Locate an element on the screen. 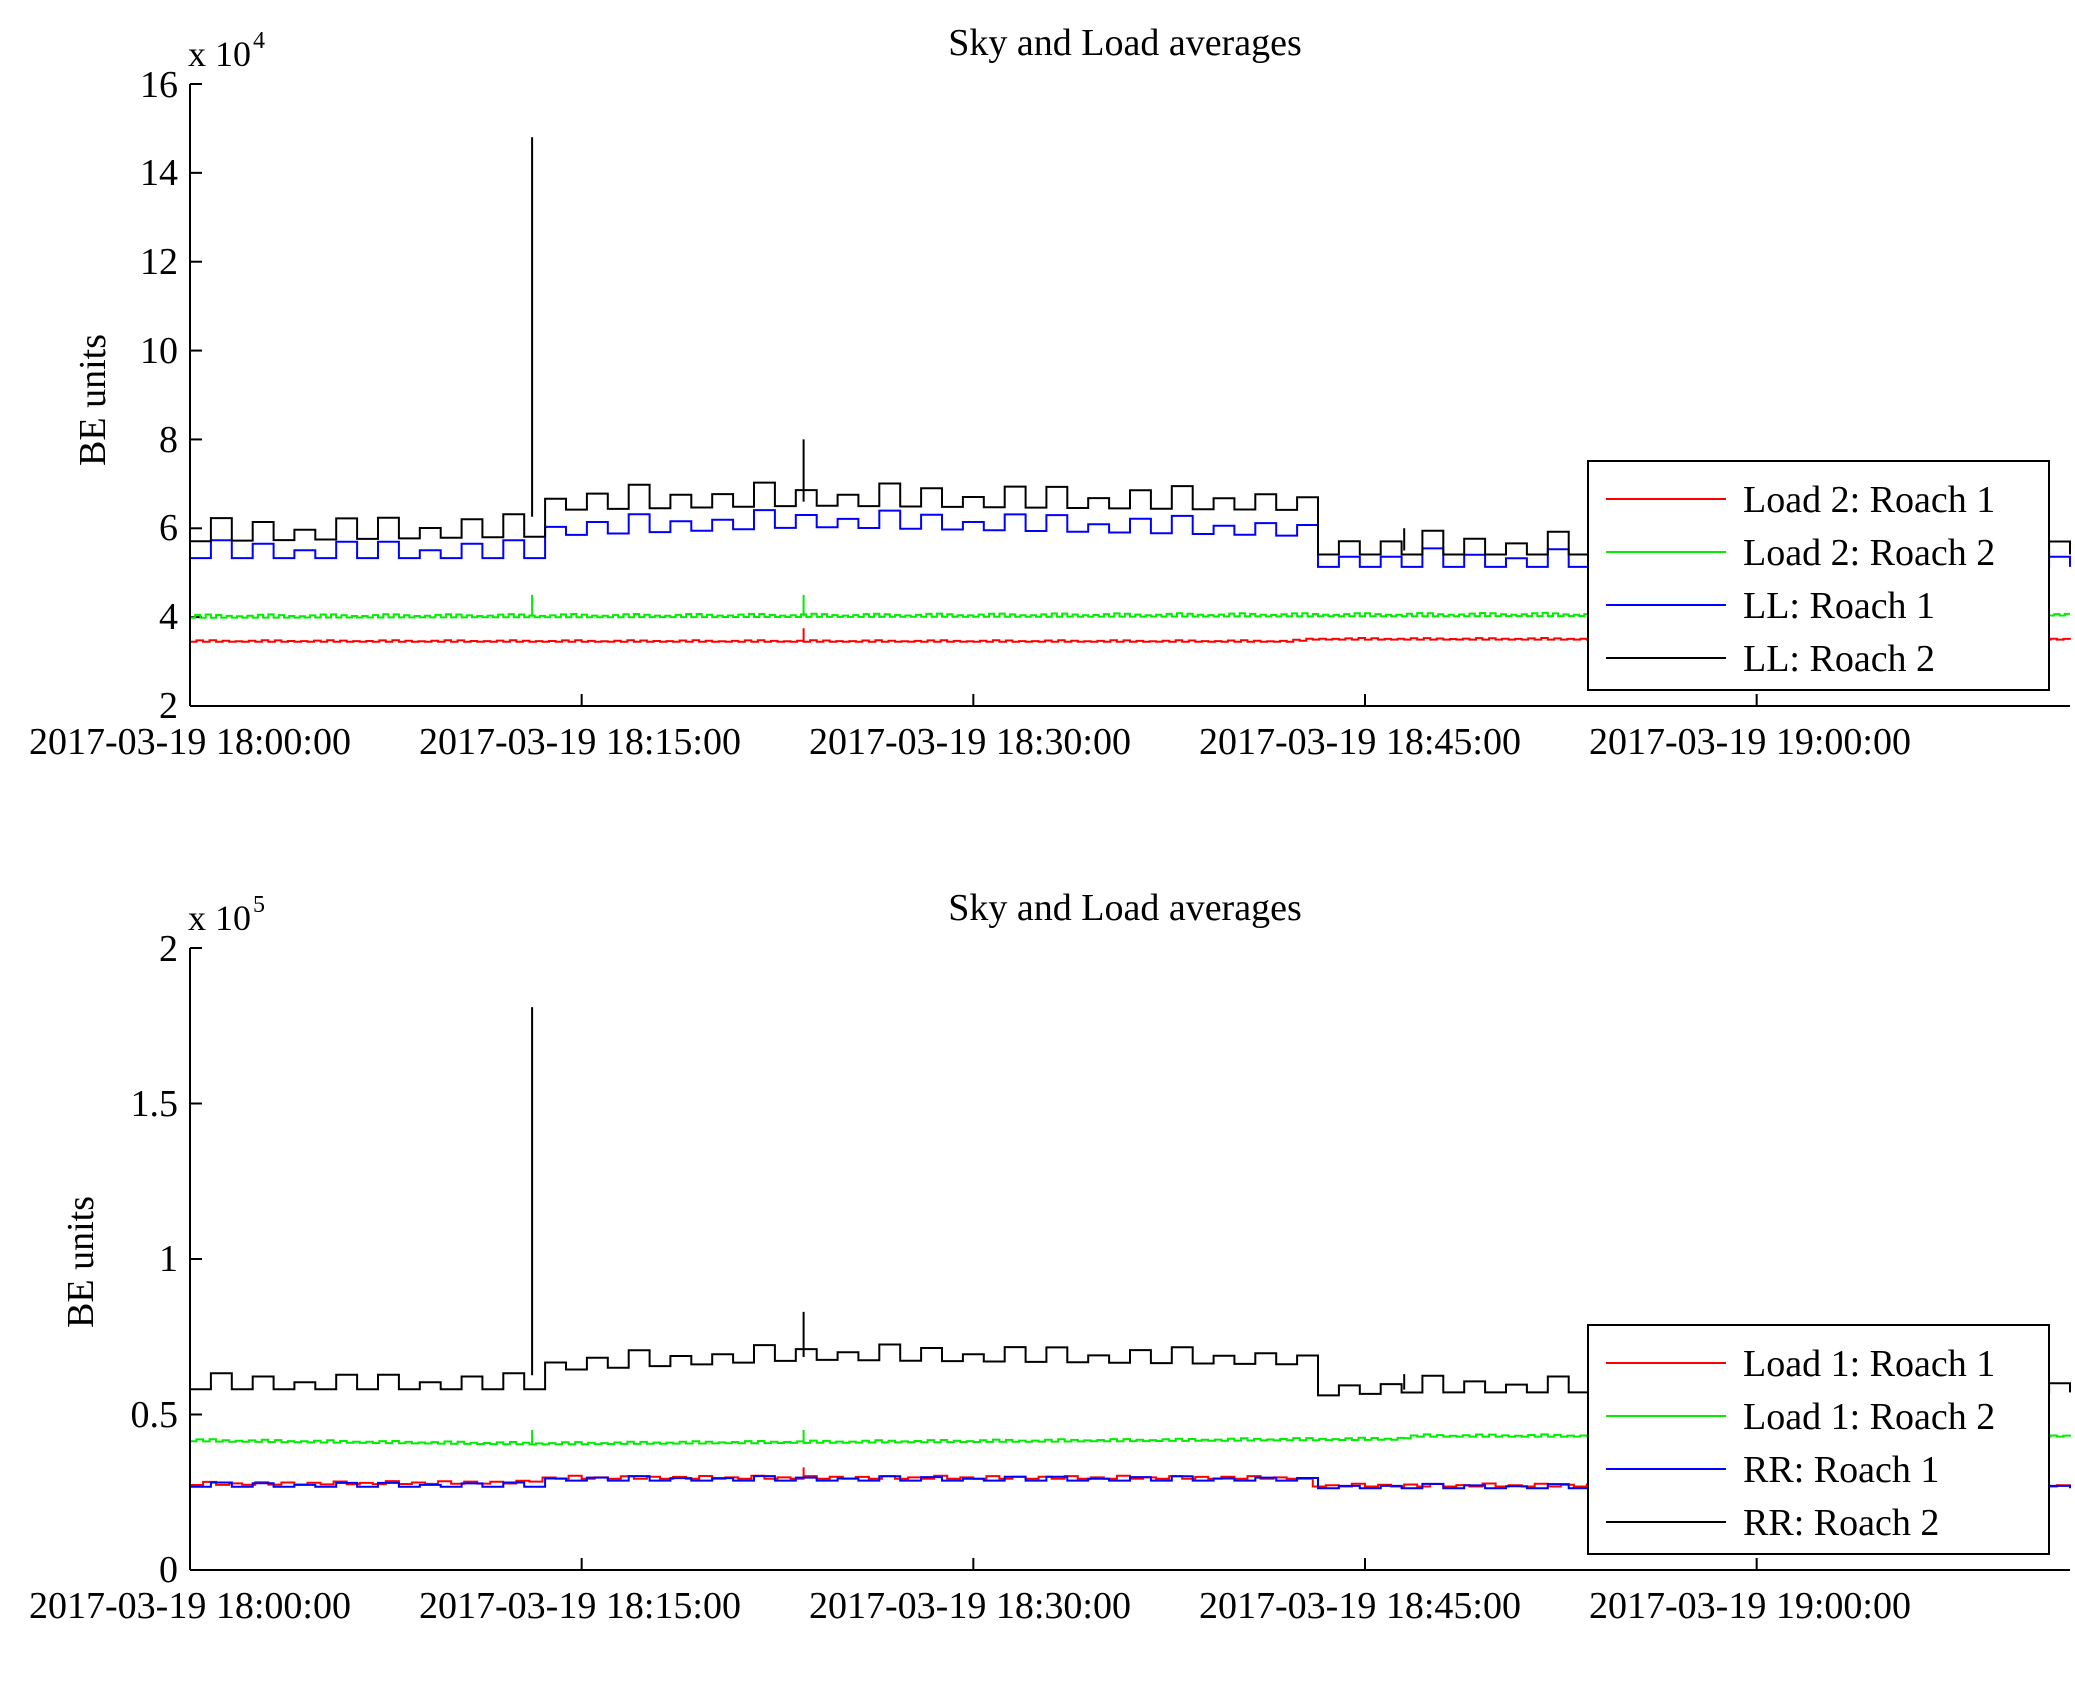  bottom-y-tick-label: 1 is located at coordinates (168, 1259).